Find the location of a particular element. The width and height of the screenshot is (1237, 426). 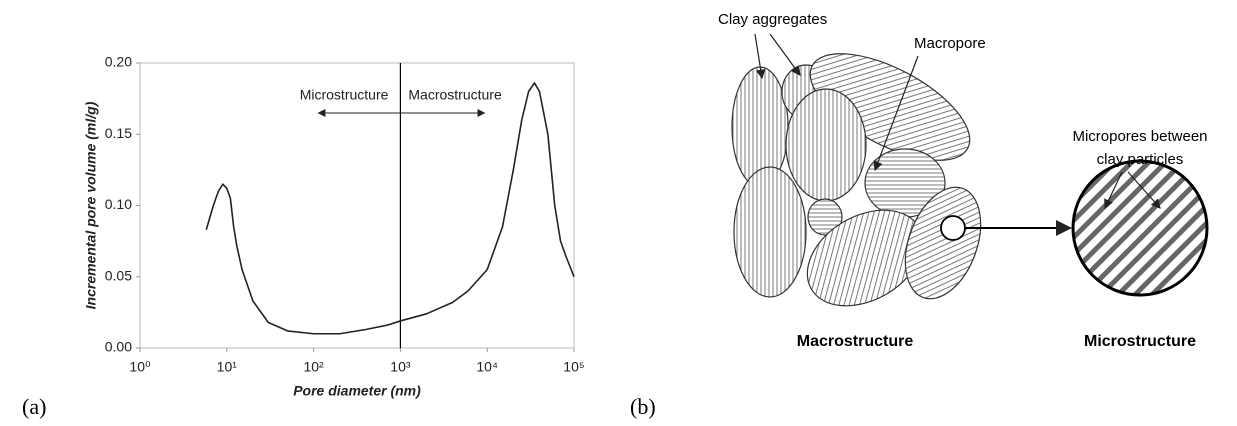

caption: Macrostructure is located at coordinates (855, 341).